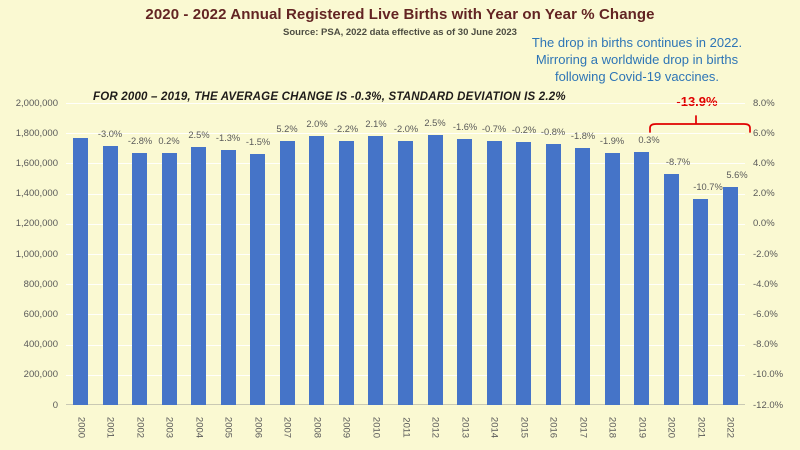 The height and width of the screenshot is (450, 800). Describe the element at coordinates (464, 272) in the screenshot. I see `bar-2013` at that location.